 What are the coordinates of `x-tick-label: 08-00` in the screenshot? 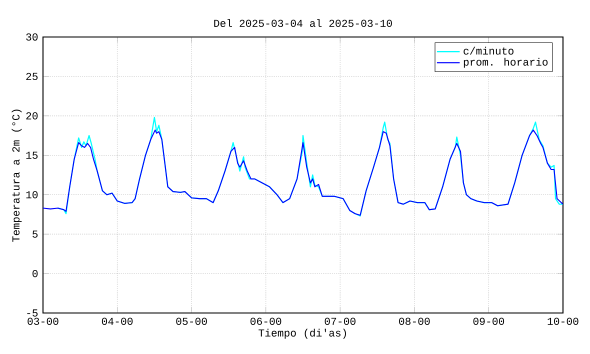 It's located at (414, 321).